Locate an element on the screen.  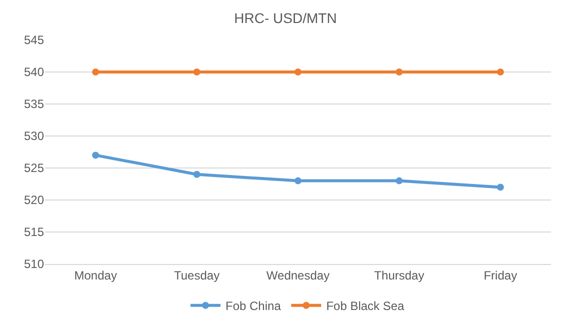
x-tick-label: Monday is located at coordinates (95, 275).